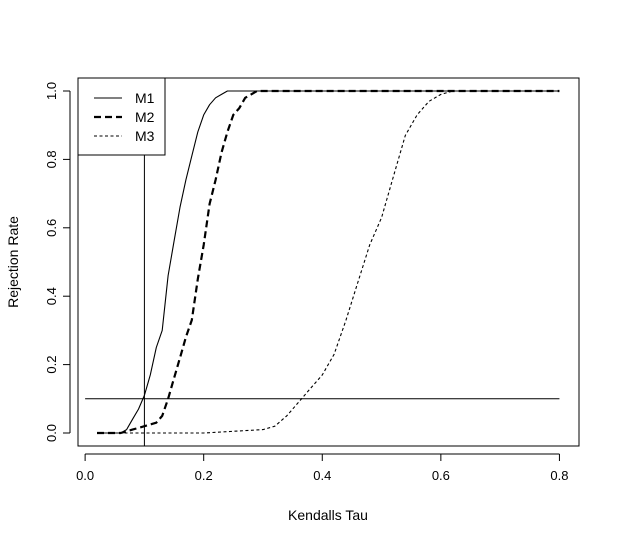 The width and height of the screenshot is (619, 544). What do you see at coordinates (204, 475) in the screenshot?
I see `x-tick-label: 0.2` at bounding box center [204, 475].